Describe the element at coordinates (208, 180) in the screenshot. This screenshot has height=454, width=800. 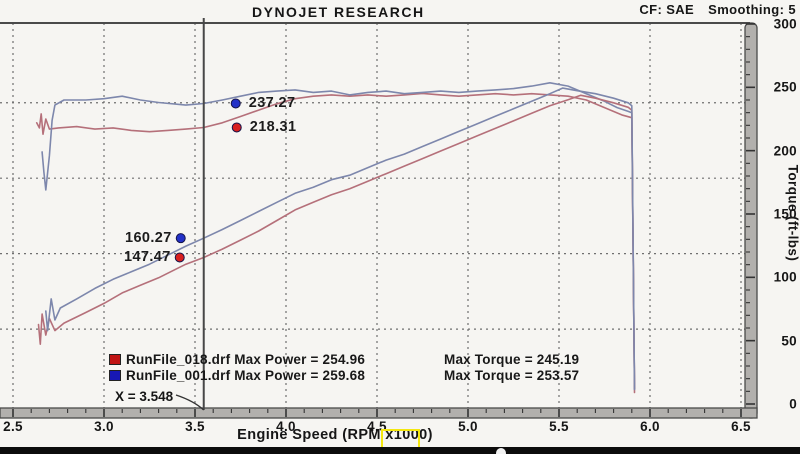
I see `cursor-markers` at that location.